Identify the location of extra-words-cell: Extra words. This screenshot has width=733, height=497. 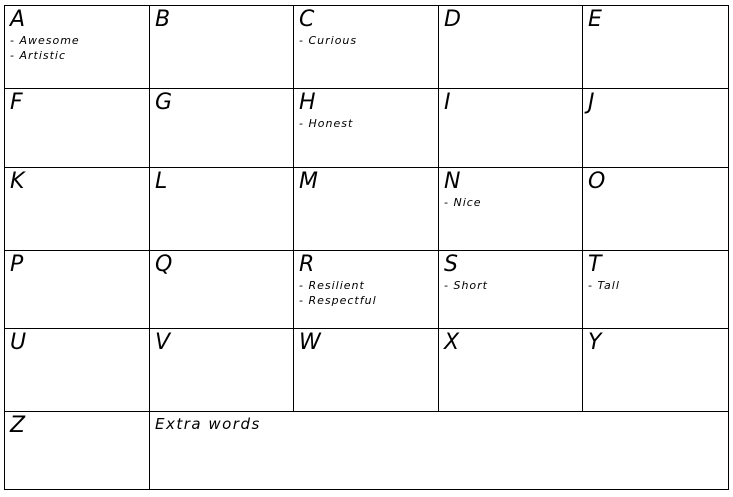
(439, 451).